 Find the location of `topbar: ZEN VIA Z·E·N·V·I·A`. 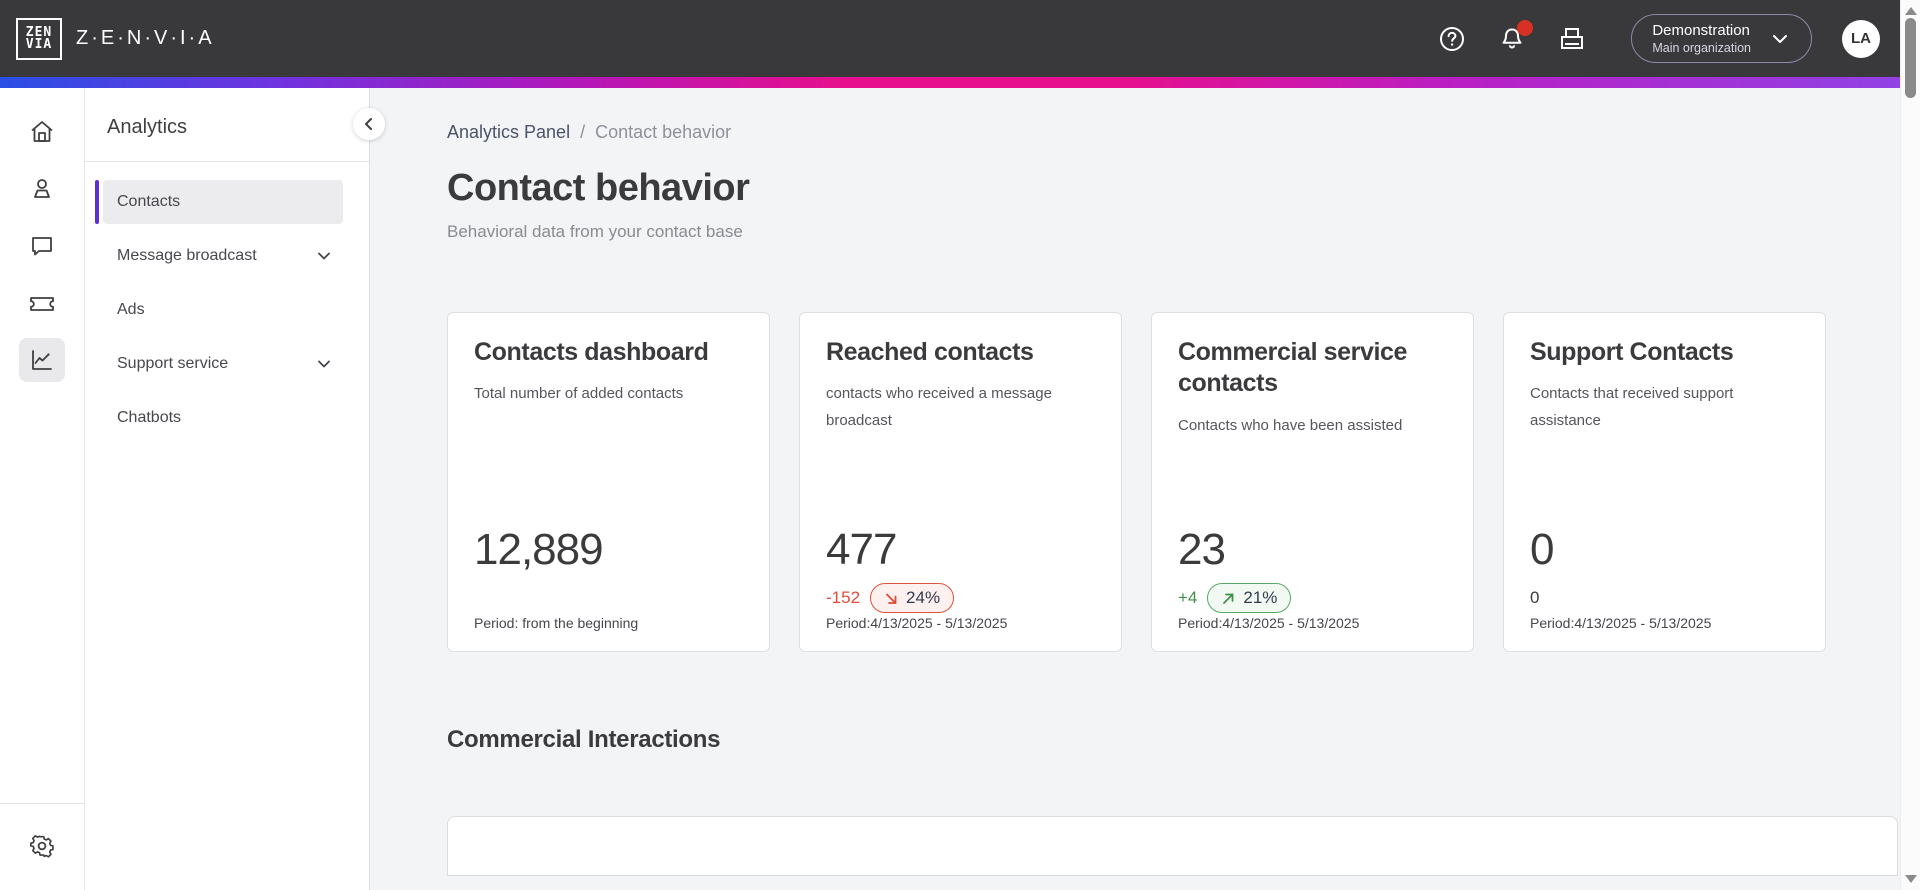

topbar: ZEN VIA Z·E·N·V·I·A is located at coordinates (960, 38).